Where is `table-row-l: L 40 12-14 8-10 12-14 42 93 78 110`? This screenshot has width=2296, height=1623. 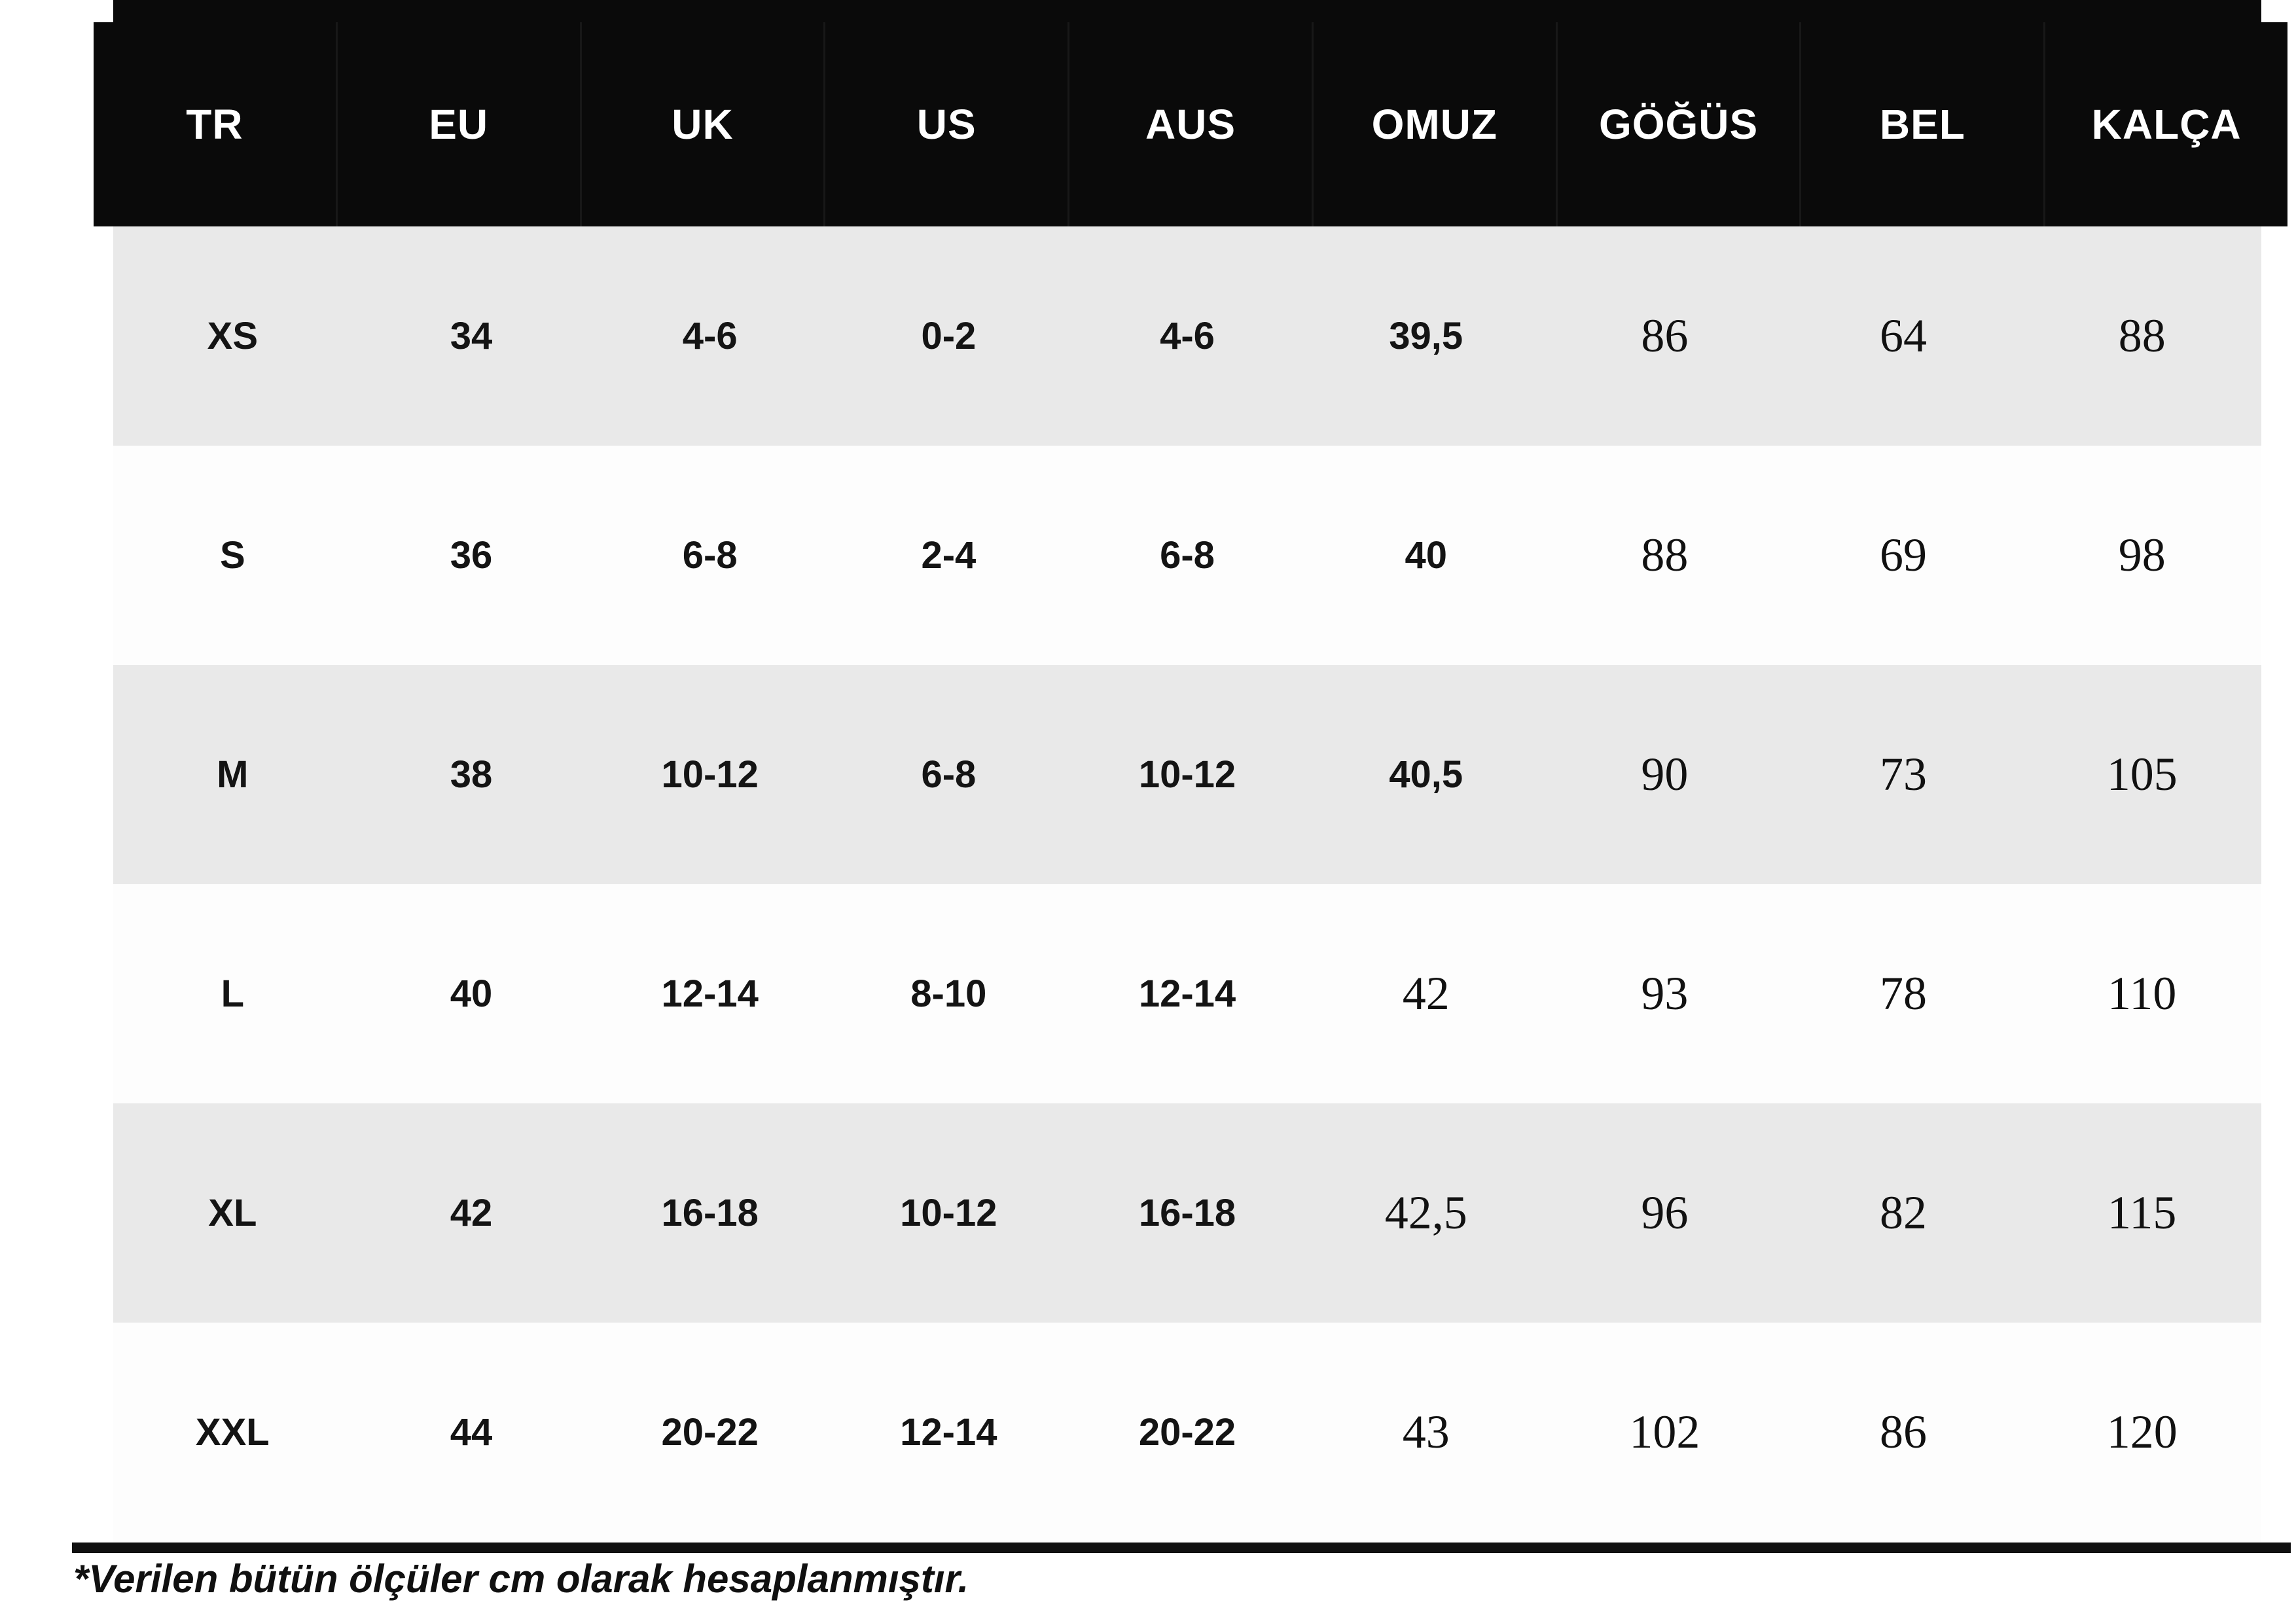
table-row-l: L 40 12-14 8-10 12-14 42 93 78 110 is located at coordinates (1187, 993).